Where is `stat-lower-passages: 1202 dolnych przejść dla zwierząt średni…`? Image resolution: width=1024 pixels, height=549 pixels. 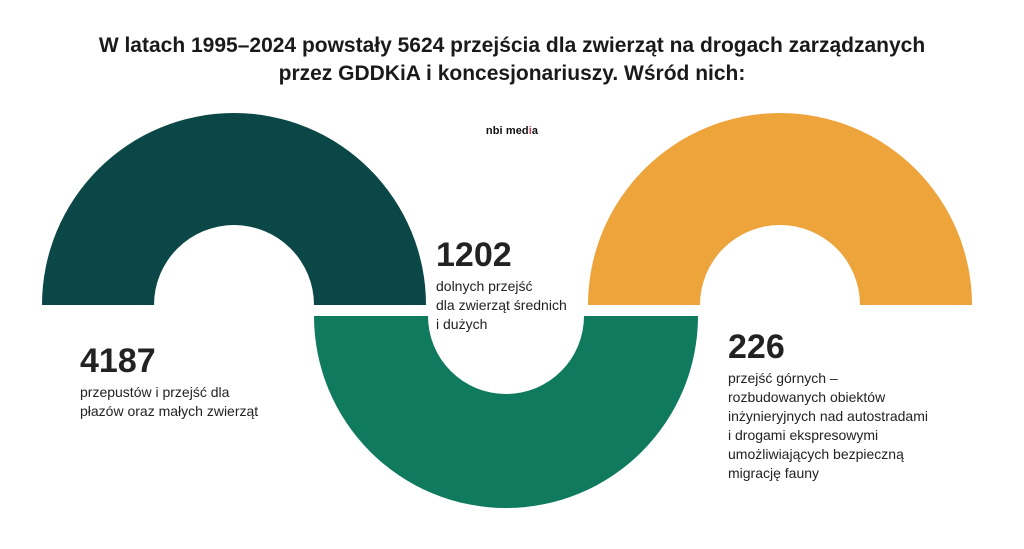
stat-lower-passages: 1202 dolnych przejść dla zwierząt średni… is located at coordinates (516, 285).